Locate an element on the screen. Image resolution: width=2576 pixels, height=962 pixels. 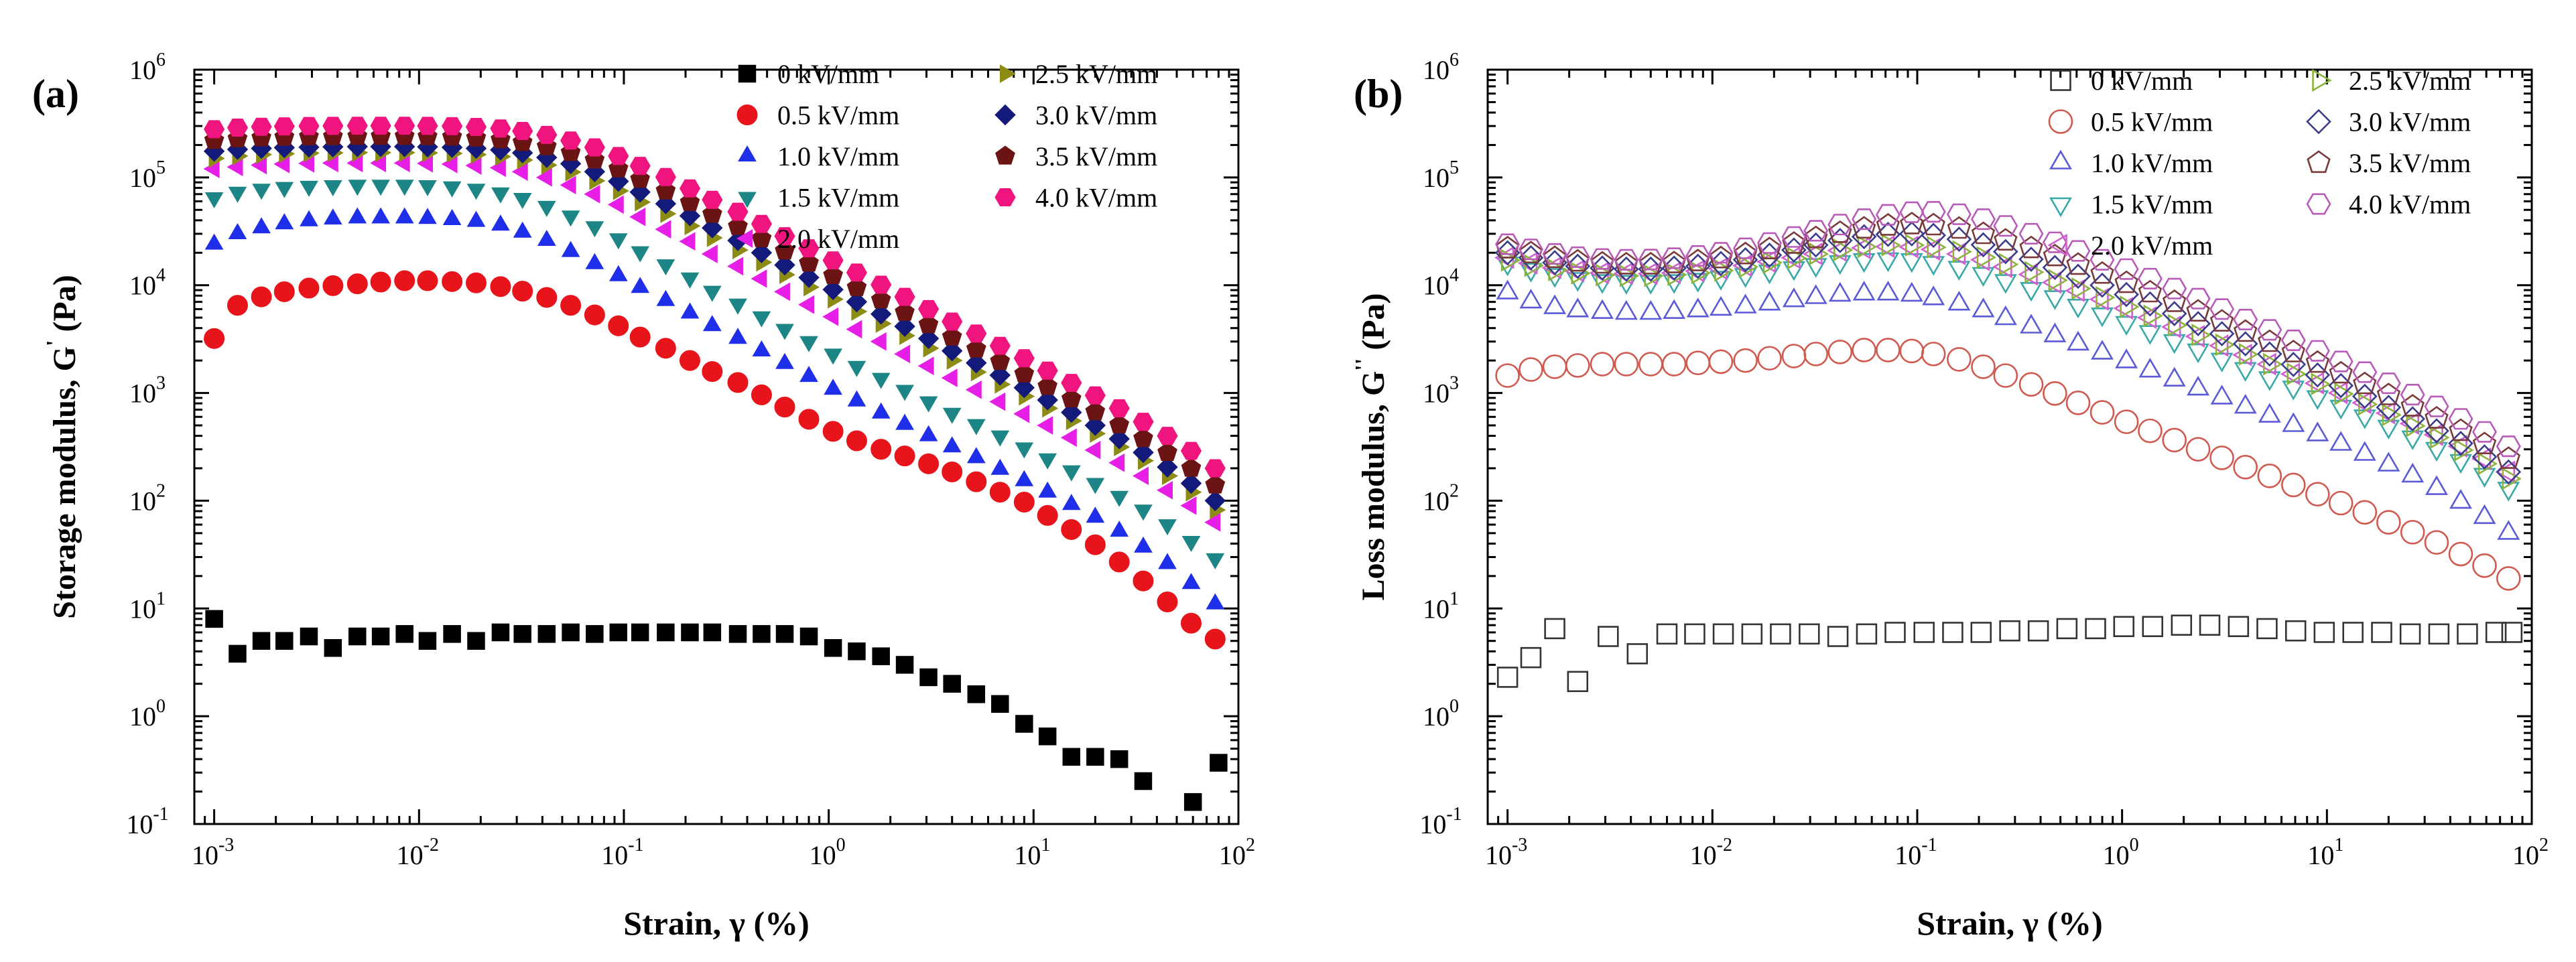
legend-label: 1.0 kV/mm is located at coordinates (2152, 163).